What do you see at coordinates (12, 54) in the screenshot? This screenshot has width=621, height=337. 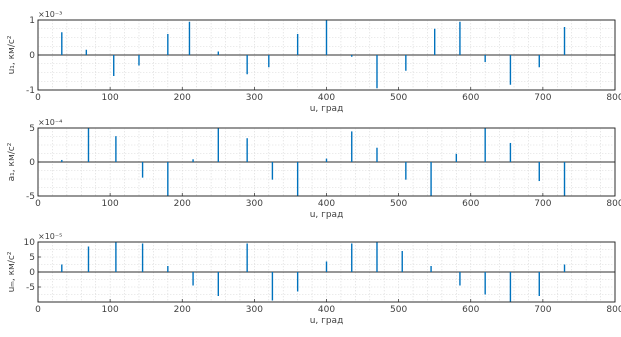 I see `y-axis-label: u₁, км/с²` at bounding box center [12, 54].